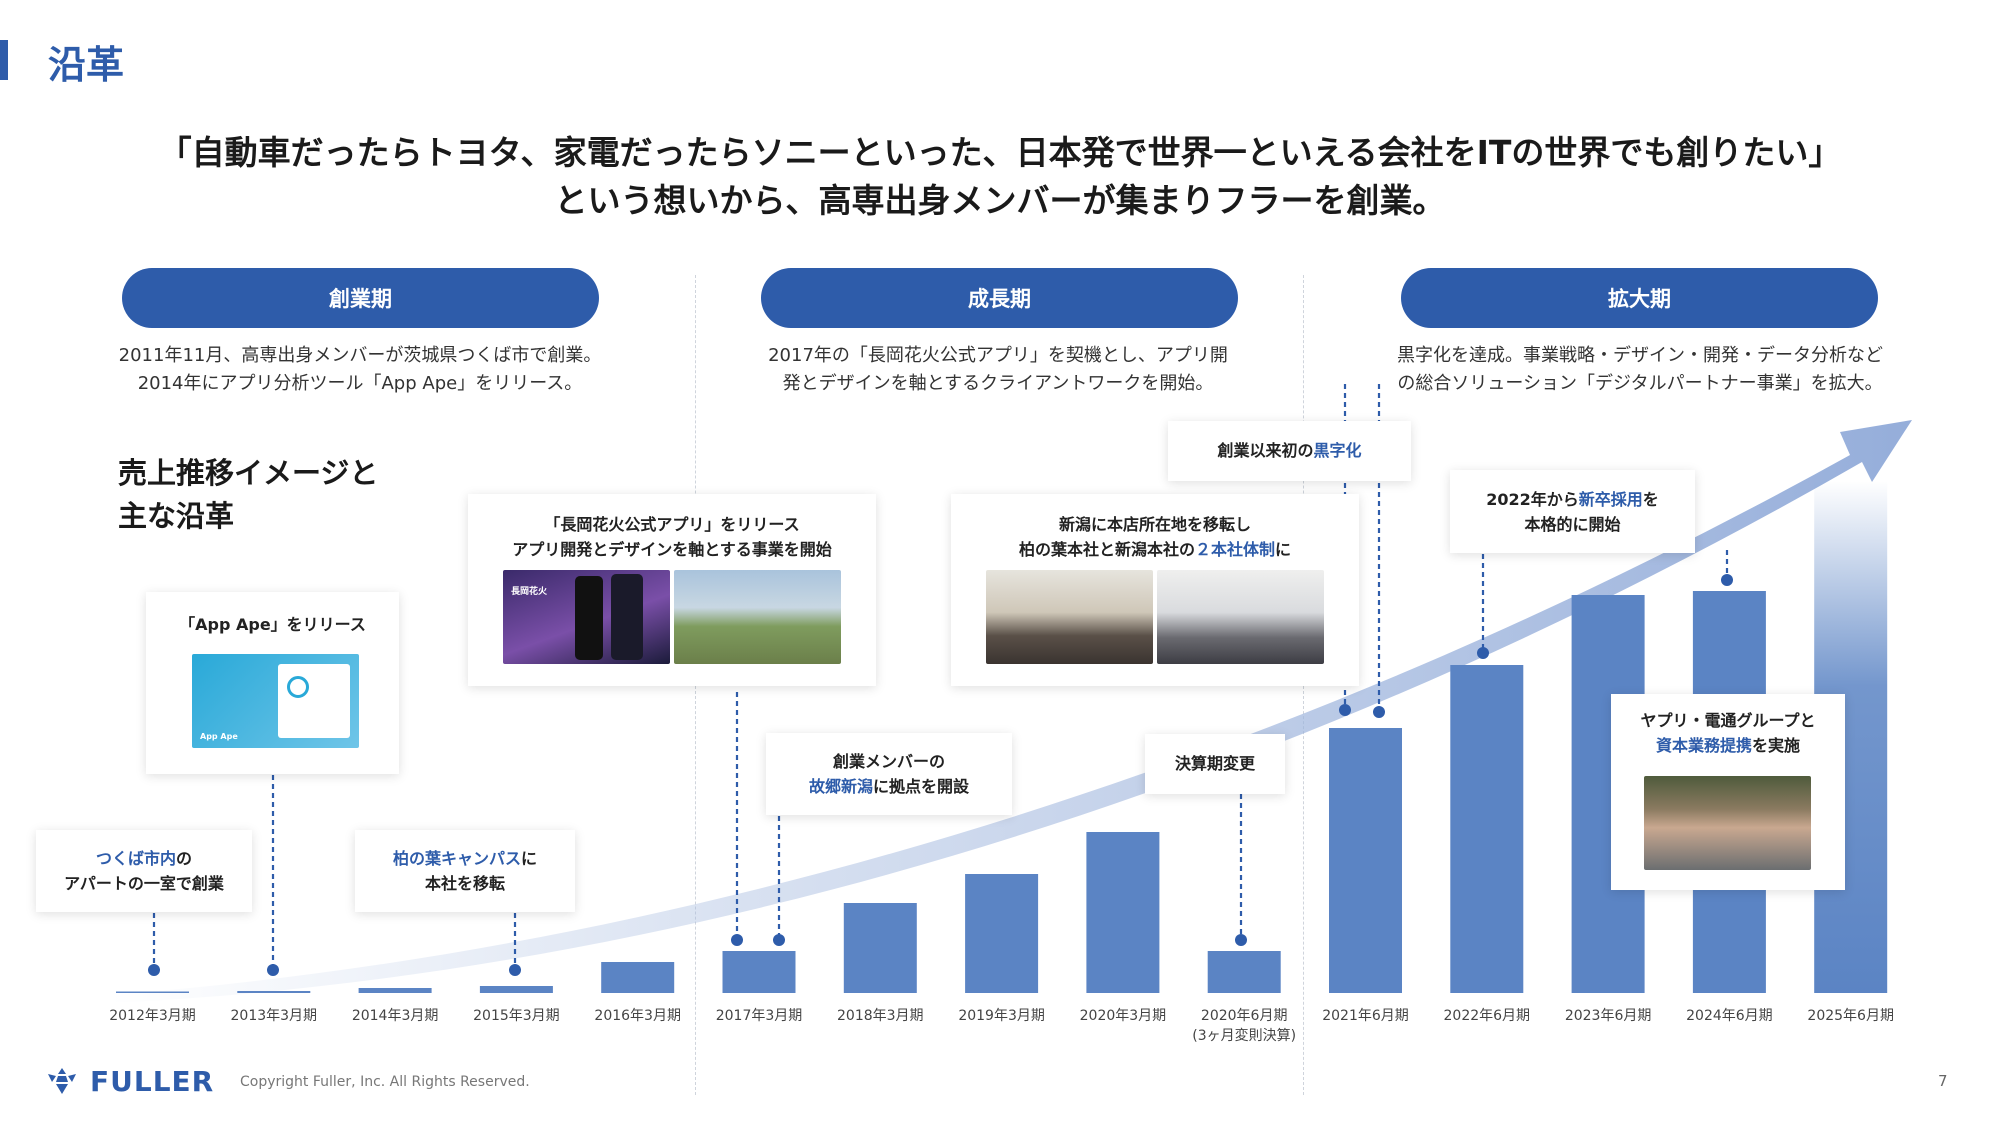  What do you see at coordinates (1244, 1016) in the screenshot?
I see `x-tick-label: 2020年6月期` at bounding box center [1244, 1016].